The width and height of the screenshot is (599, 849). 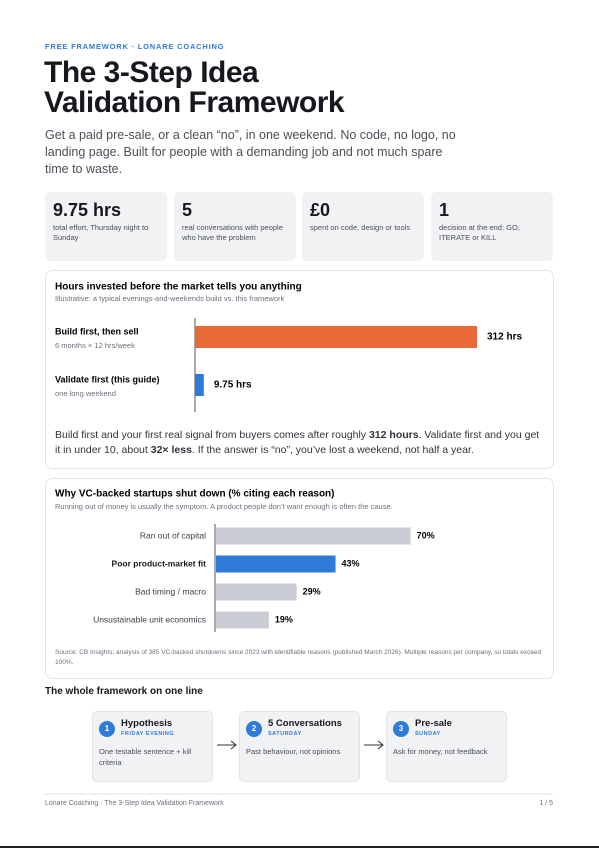 I want to click on title: The 3-Step Idea Validation Framework, so click(x=194, y=87).